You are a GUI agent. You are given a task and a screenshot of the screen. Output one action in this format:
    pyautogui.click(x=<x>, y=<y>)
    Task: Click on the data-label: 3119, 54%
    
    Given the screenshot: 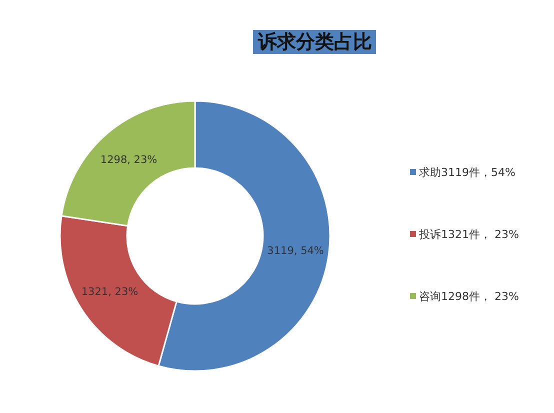 What is the action you would take?
    pyautogui.click(x=295, y=250)
    